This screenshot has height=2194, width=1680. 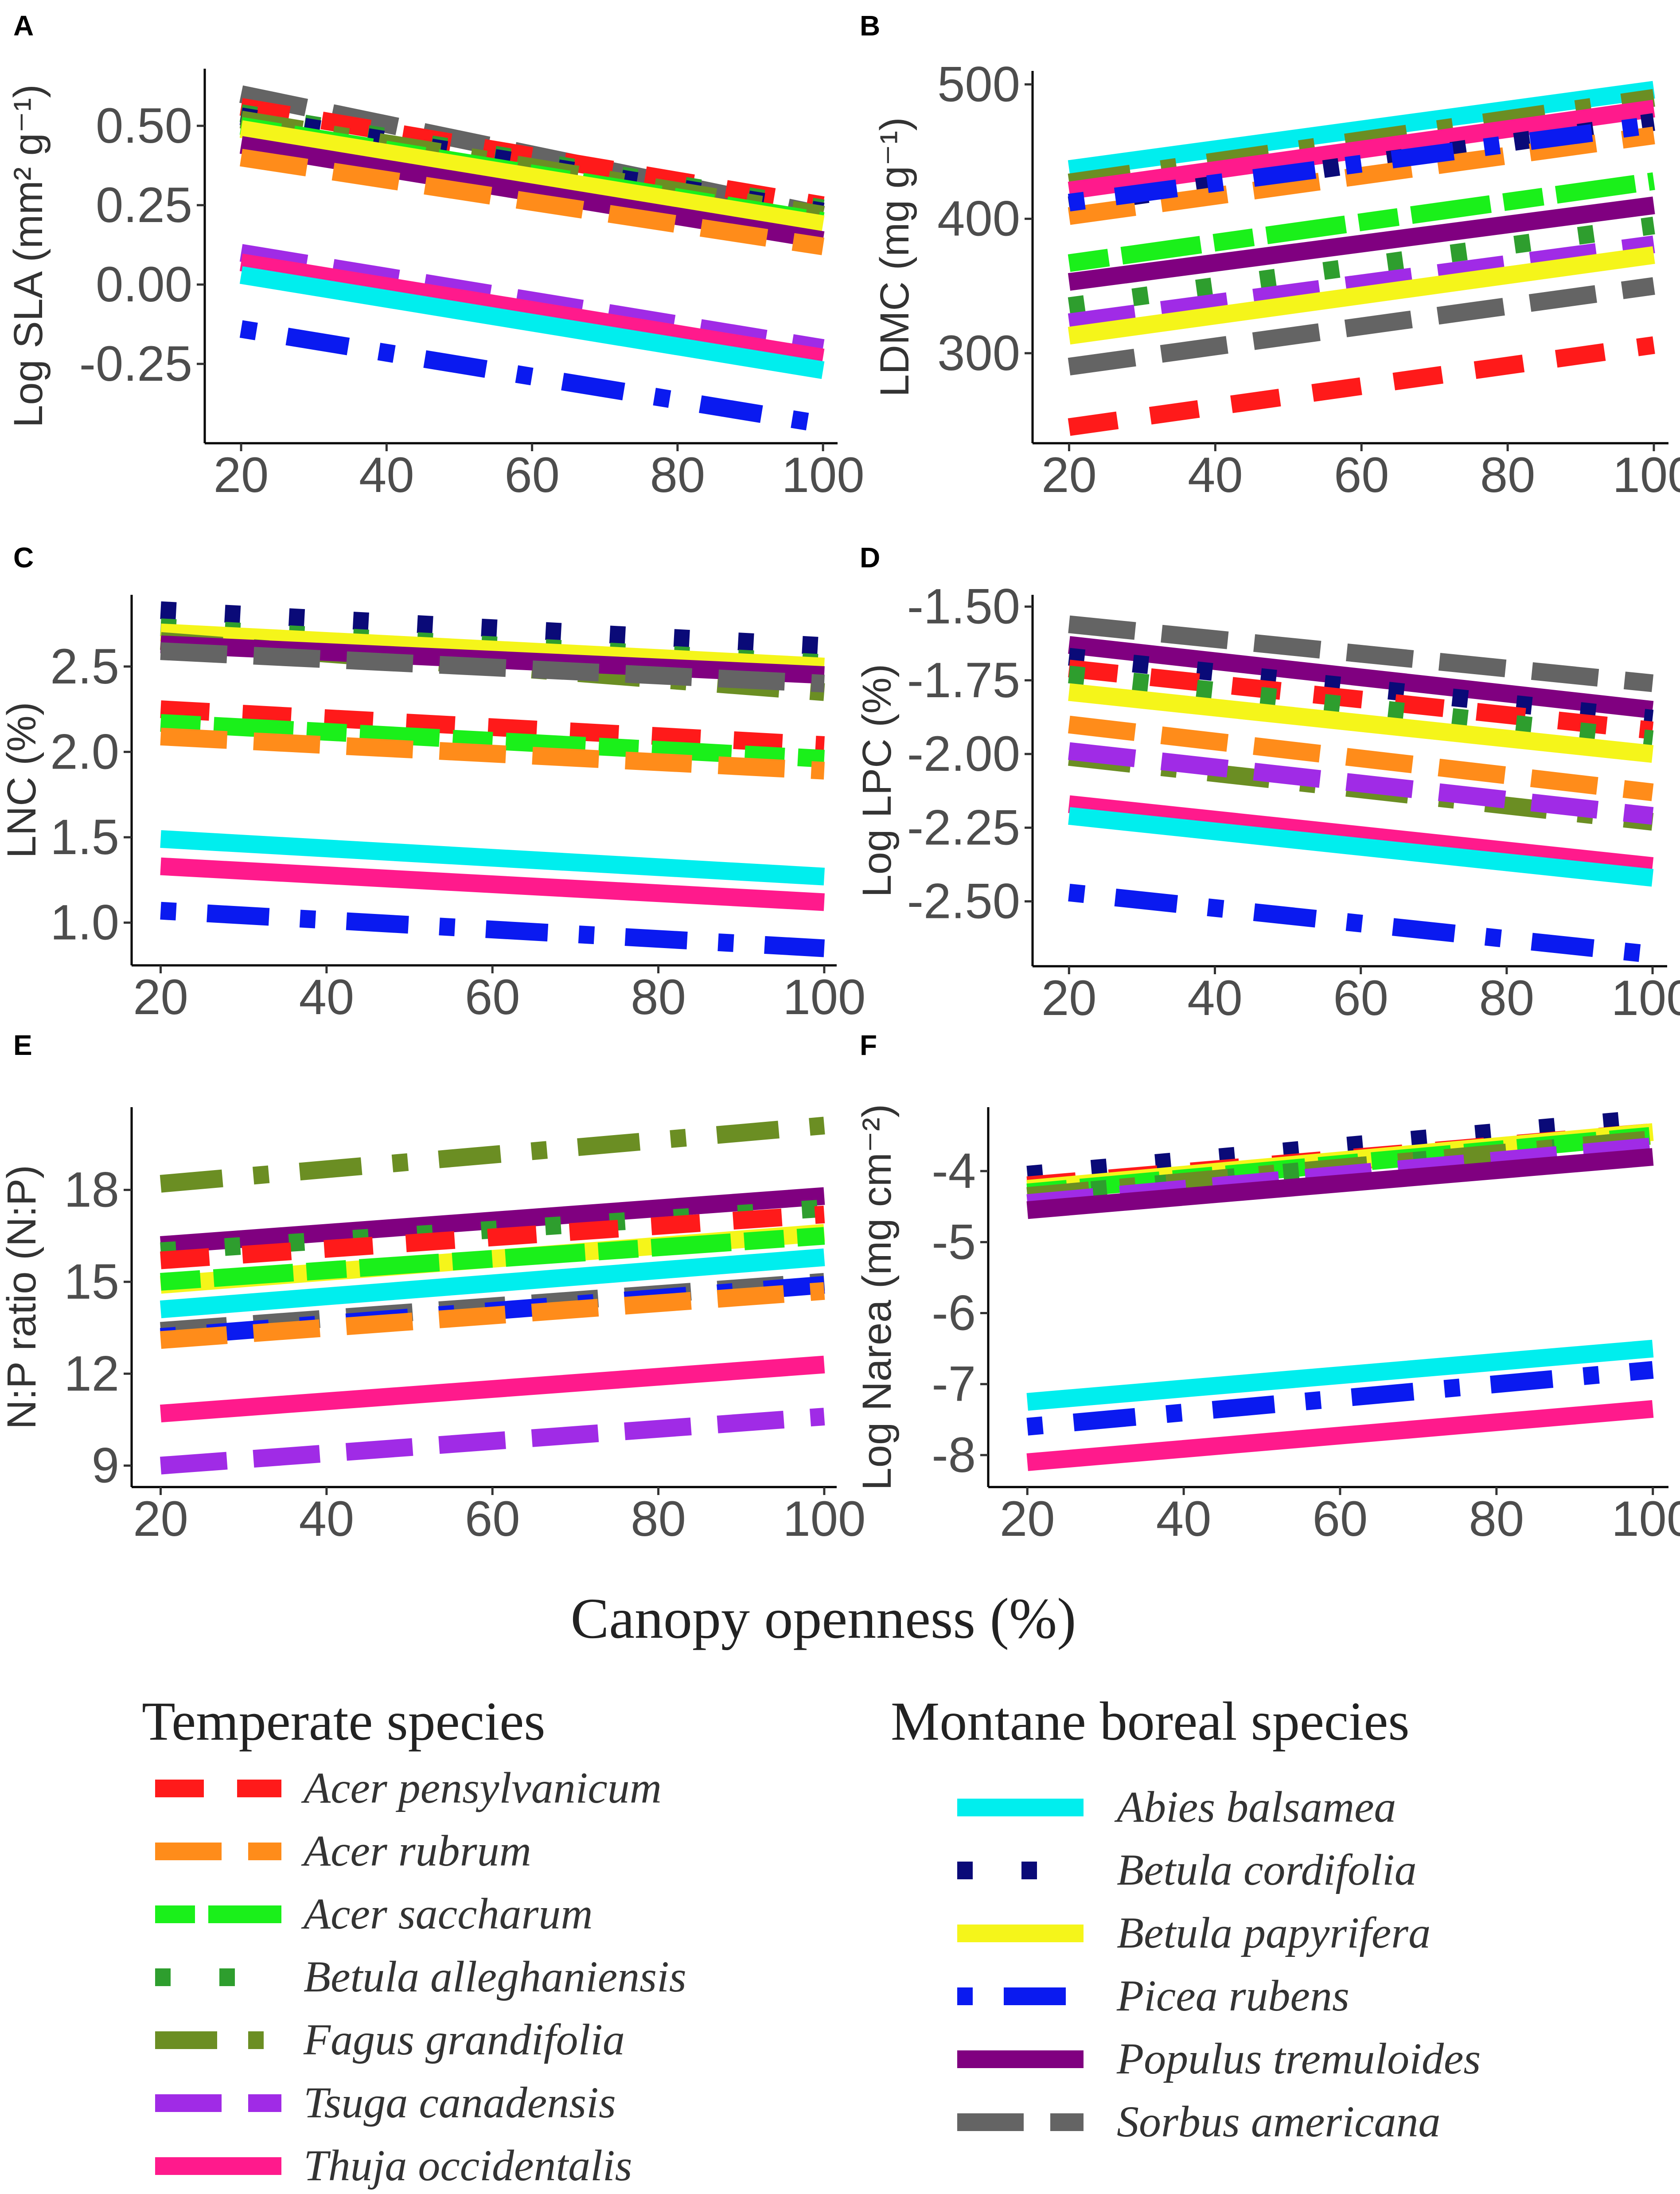 What do you see at coordinates (24, 558) in the screenshot?
I see `panel-letter-c: C` at bounding box center [24, 558].